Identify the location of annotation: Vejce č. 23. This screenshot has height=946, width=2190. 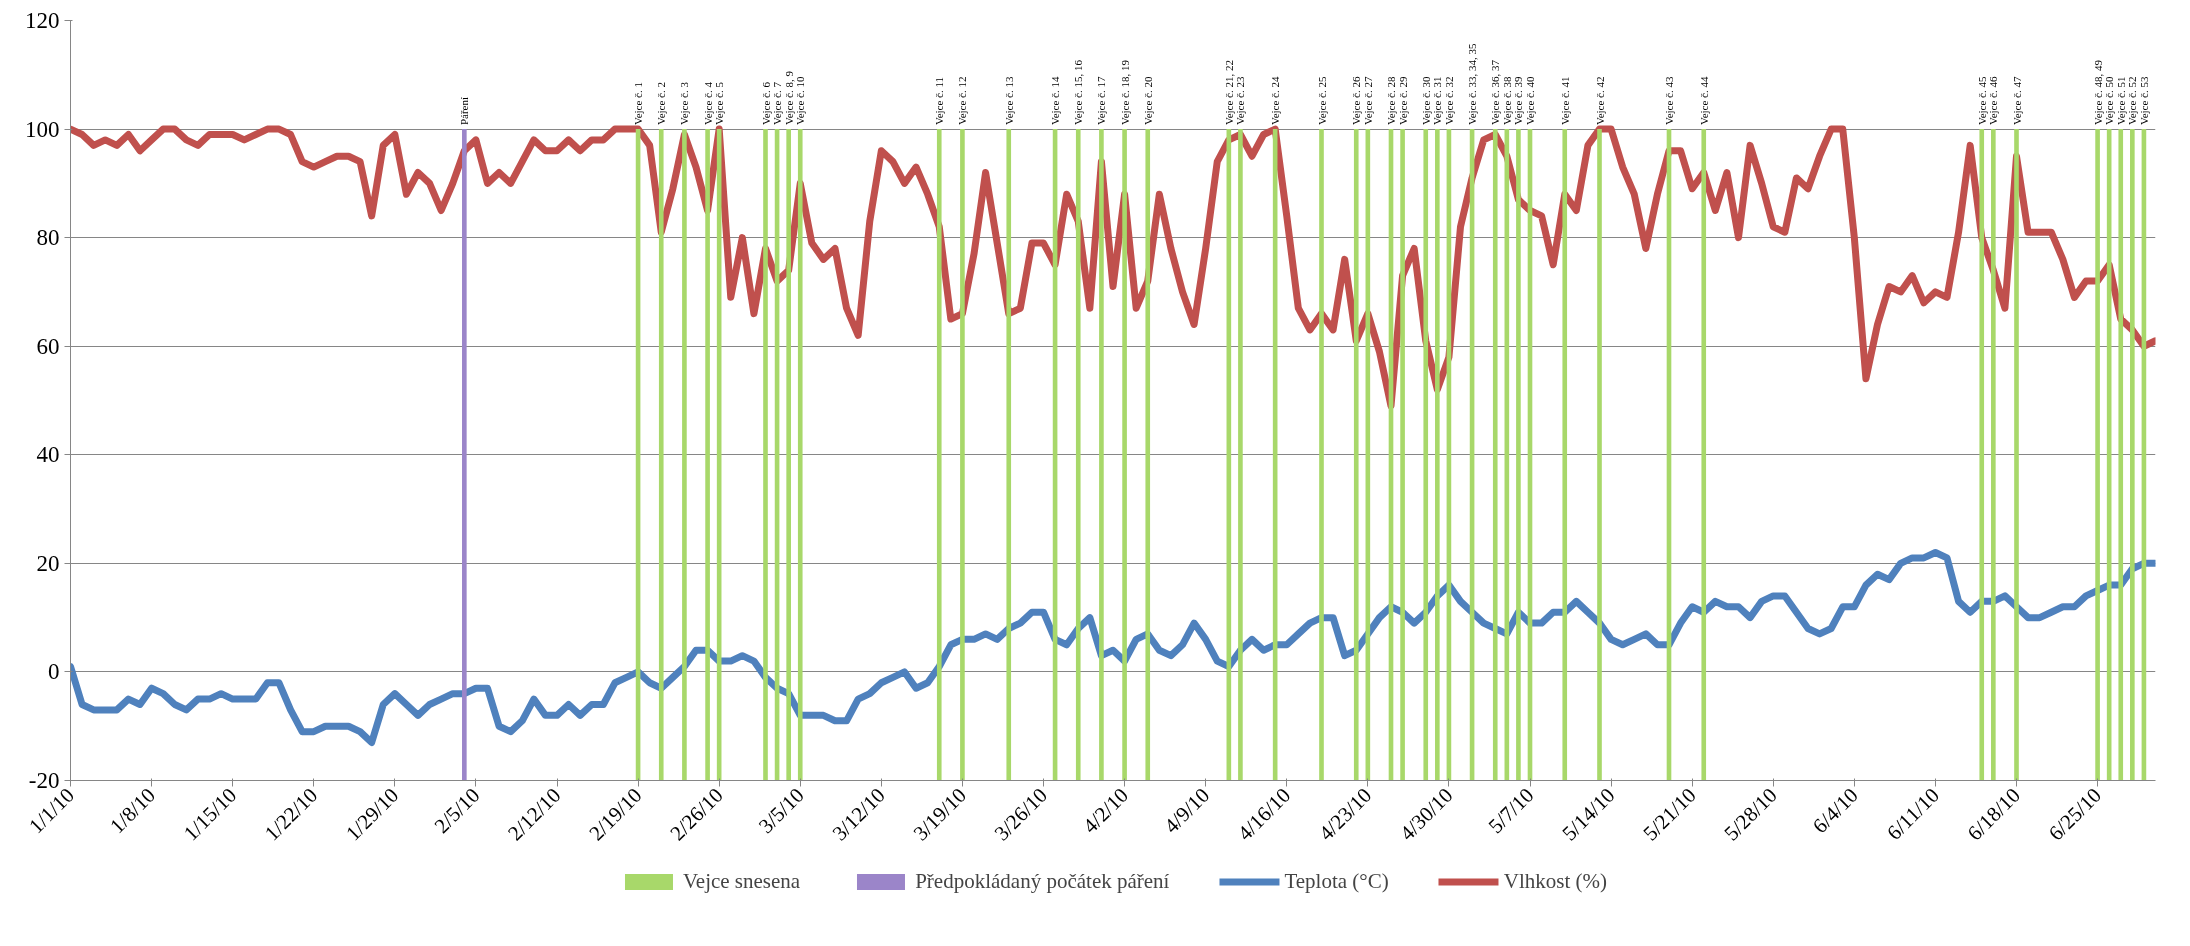
(1240, 101).